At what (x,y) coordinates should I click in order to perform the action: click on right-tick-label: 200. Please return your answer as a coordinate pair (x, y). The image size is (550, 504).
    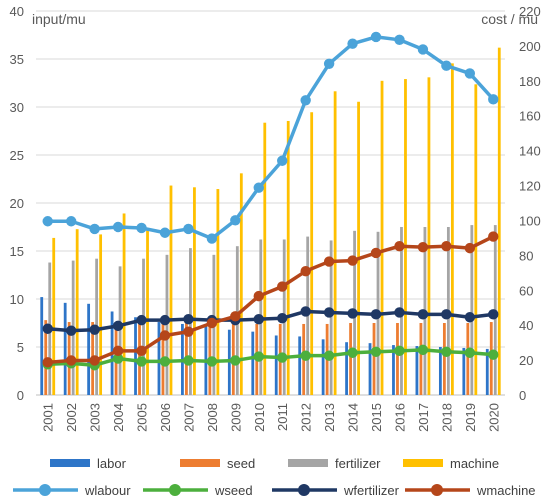
    Looking at the image, I should click on (530, 46).